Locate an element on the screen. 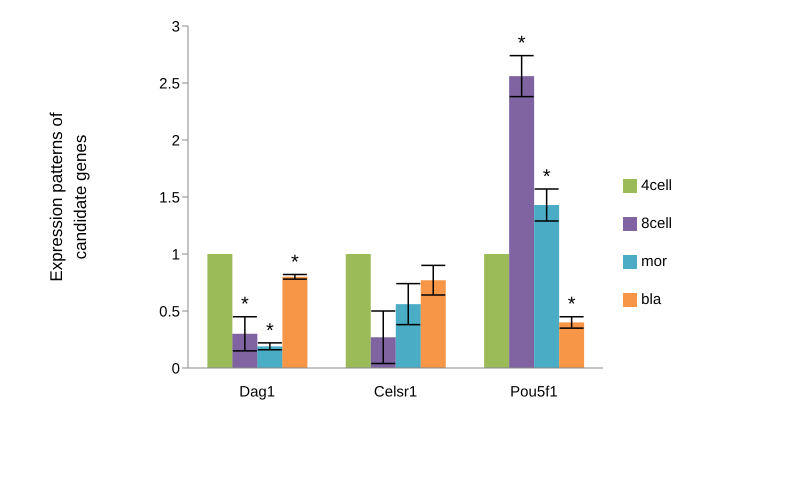 Image resolution: width=810 pixels, height=490 pixels. y-tick-label: 2 is located at coordinates (176, 141).